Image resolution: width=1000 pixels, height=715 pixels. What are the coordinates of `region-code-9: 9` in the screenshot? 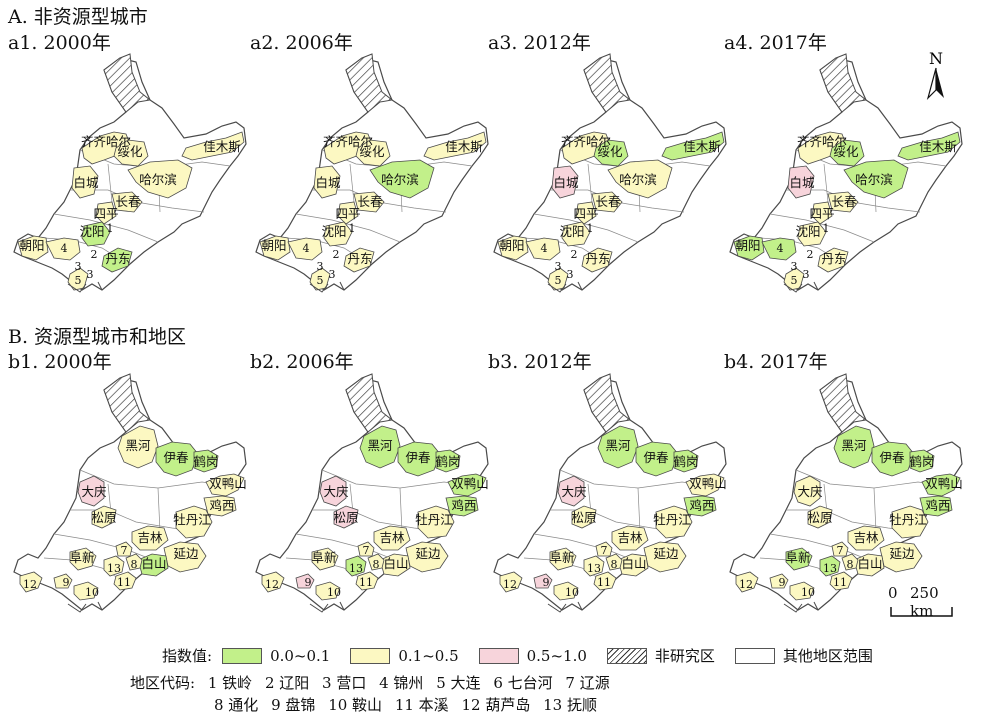 It's located at (308, 582).